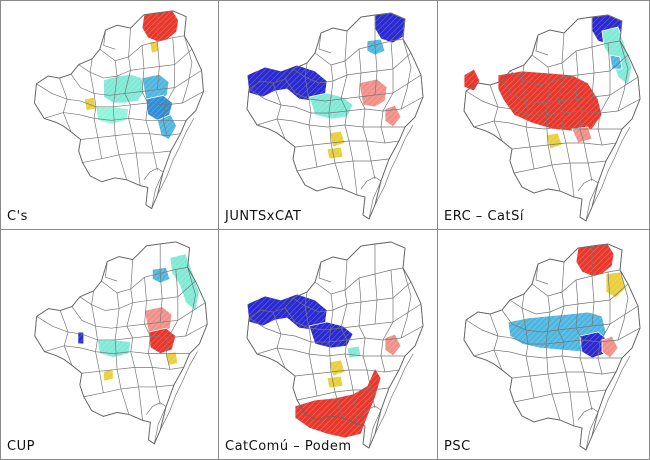 The height and width of the screenshot is (460, 650). I want to click on panel-label: CatComú – Podem, so click(288, 446).